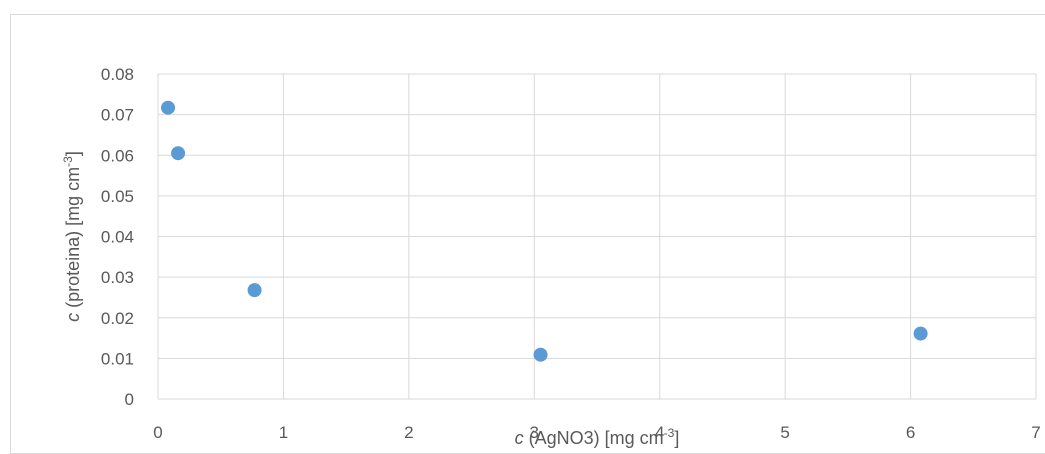 The height and width of the screenshot is (454, 1045). What do you see at coordinates (676, 438) in the screenshot?
I see `x-axis-title-suffix: ]` at bounding box center [676, 438].